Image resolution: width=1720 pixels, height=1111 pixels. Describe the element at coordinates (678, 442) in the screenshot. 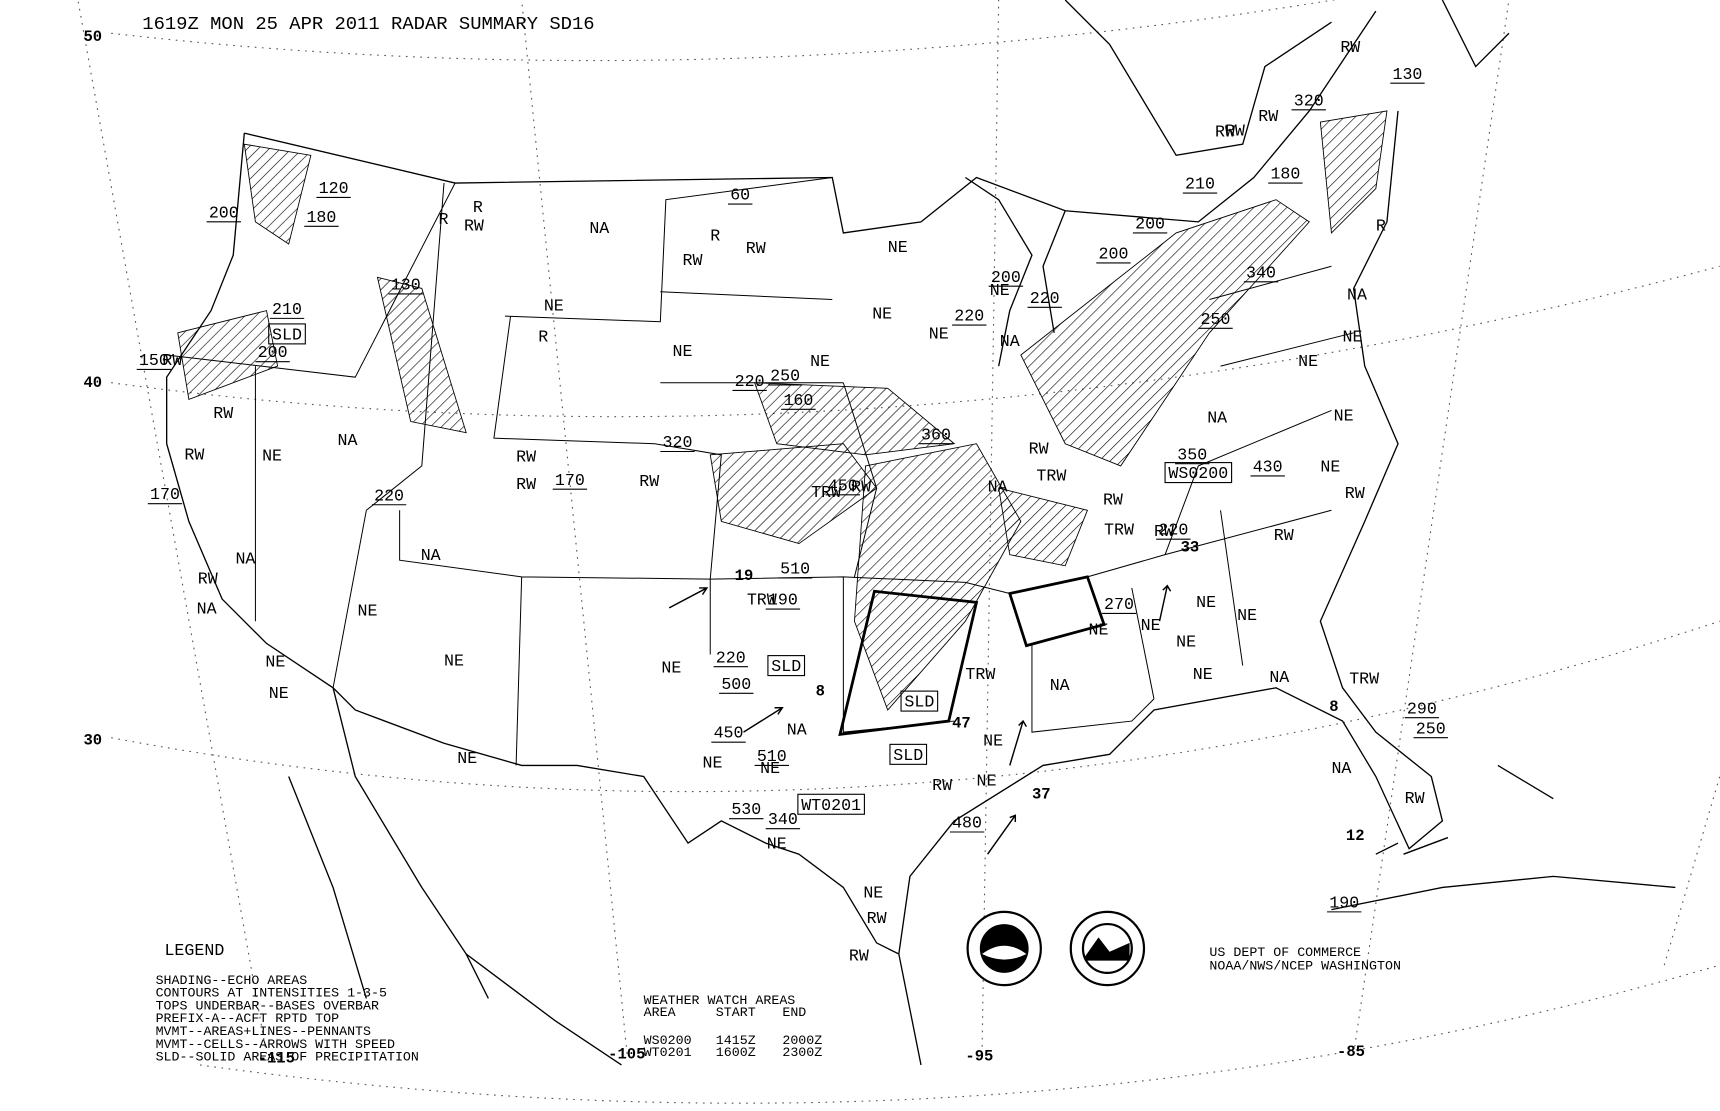

I see `map-label: 320` at that location.